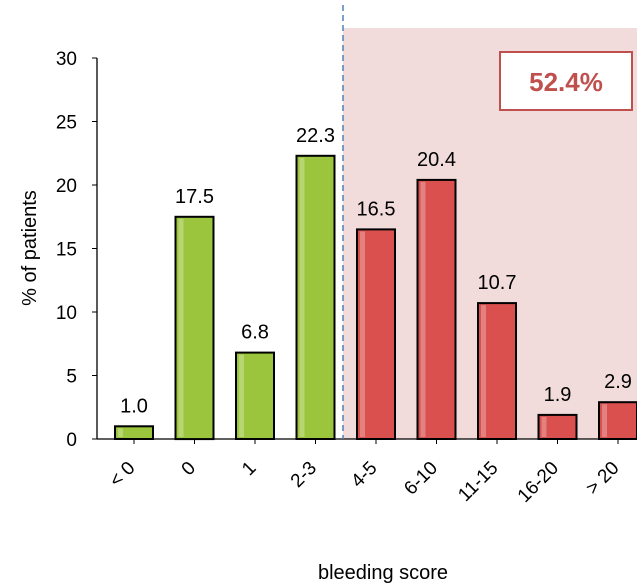  I want to click on y-tick-label-0: 0, so click(71, 440).